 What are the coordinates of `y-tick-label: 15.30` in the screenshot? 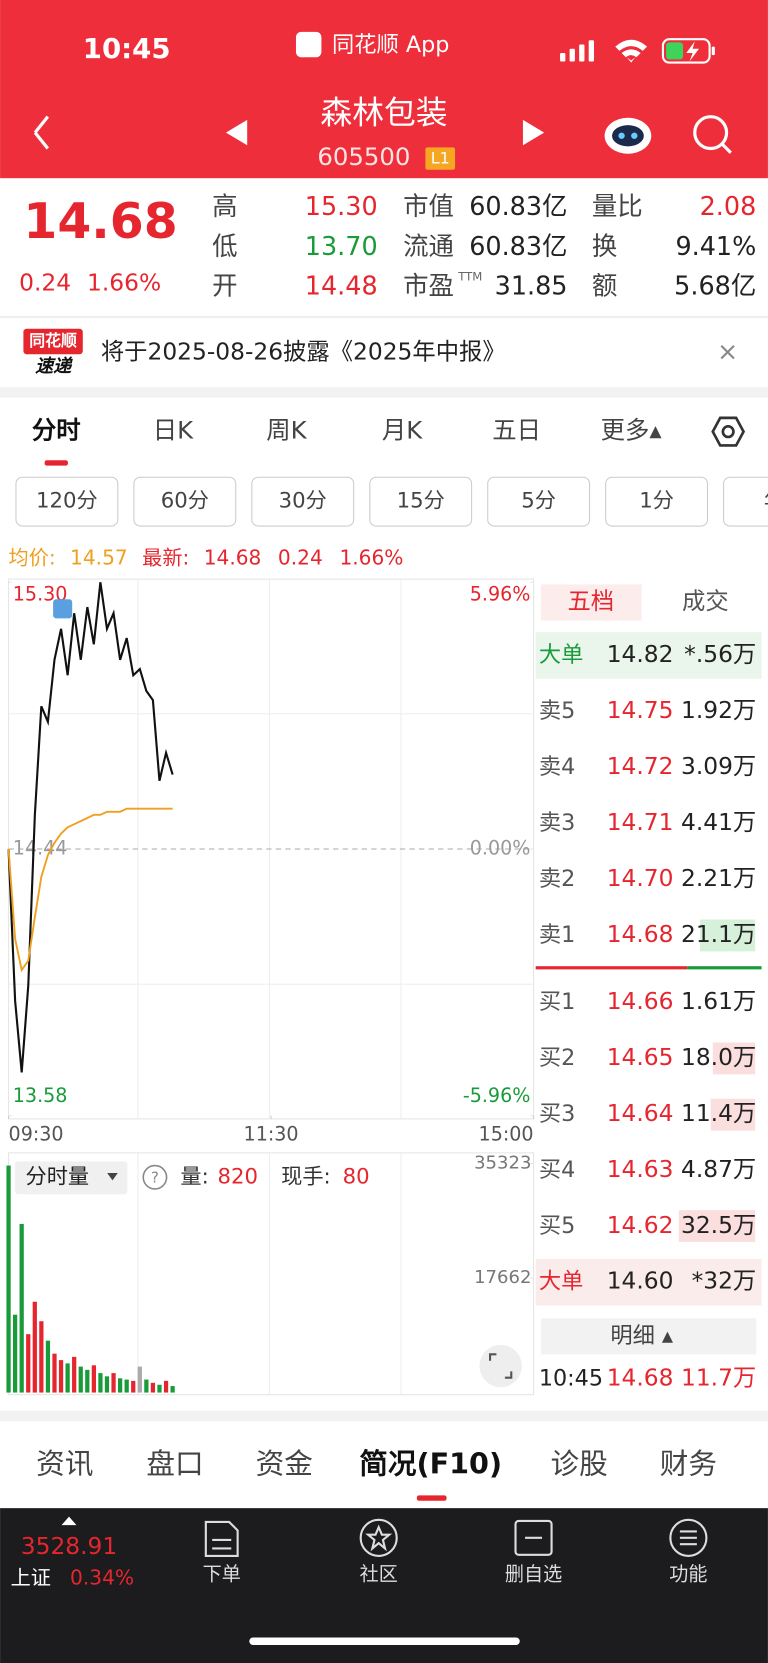 It's located at (40, 593).